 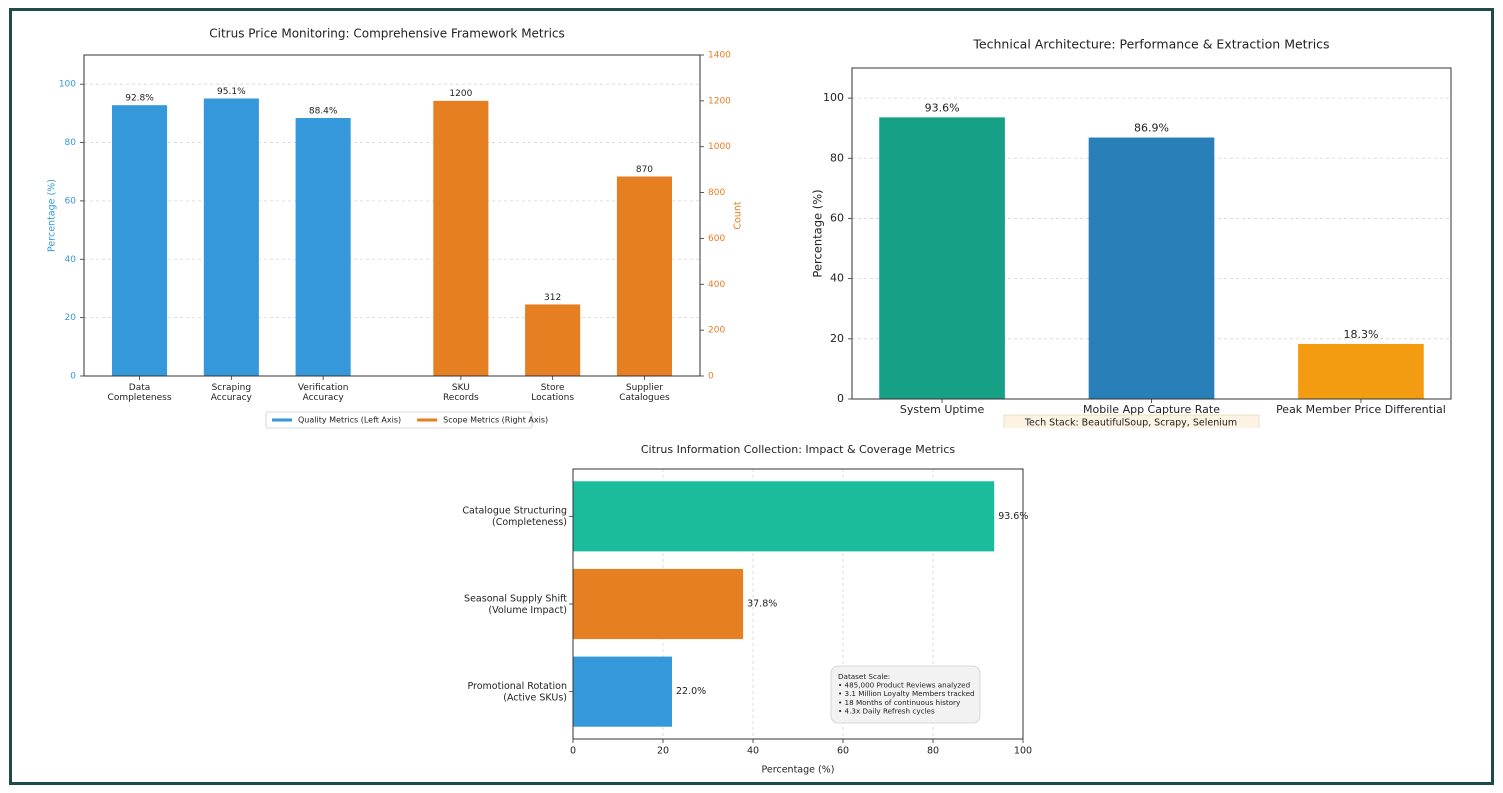 I want to click on x-tick-label: SKU Records, so click(x=461, y=393).